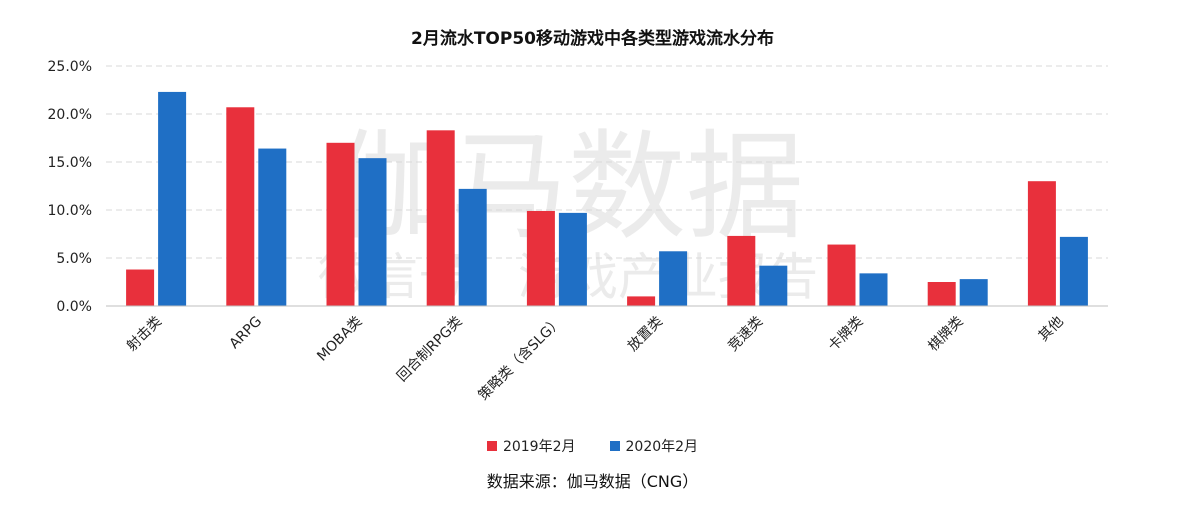 This screenshot has width=1185, height=517. I want to click on legend-item-2020: 2020年2月, so click(654, 446).